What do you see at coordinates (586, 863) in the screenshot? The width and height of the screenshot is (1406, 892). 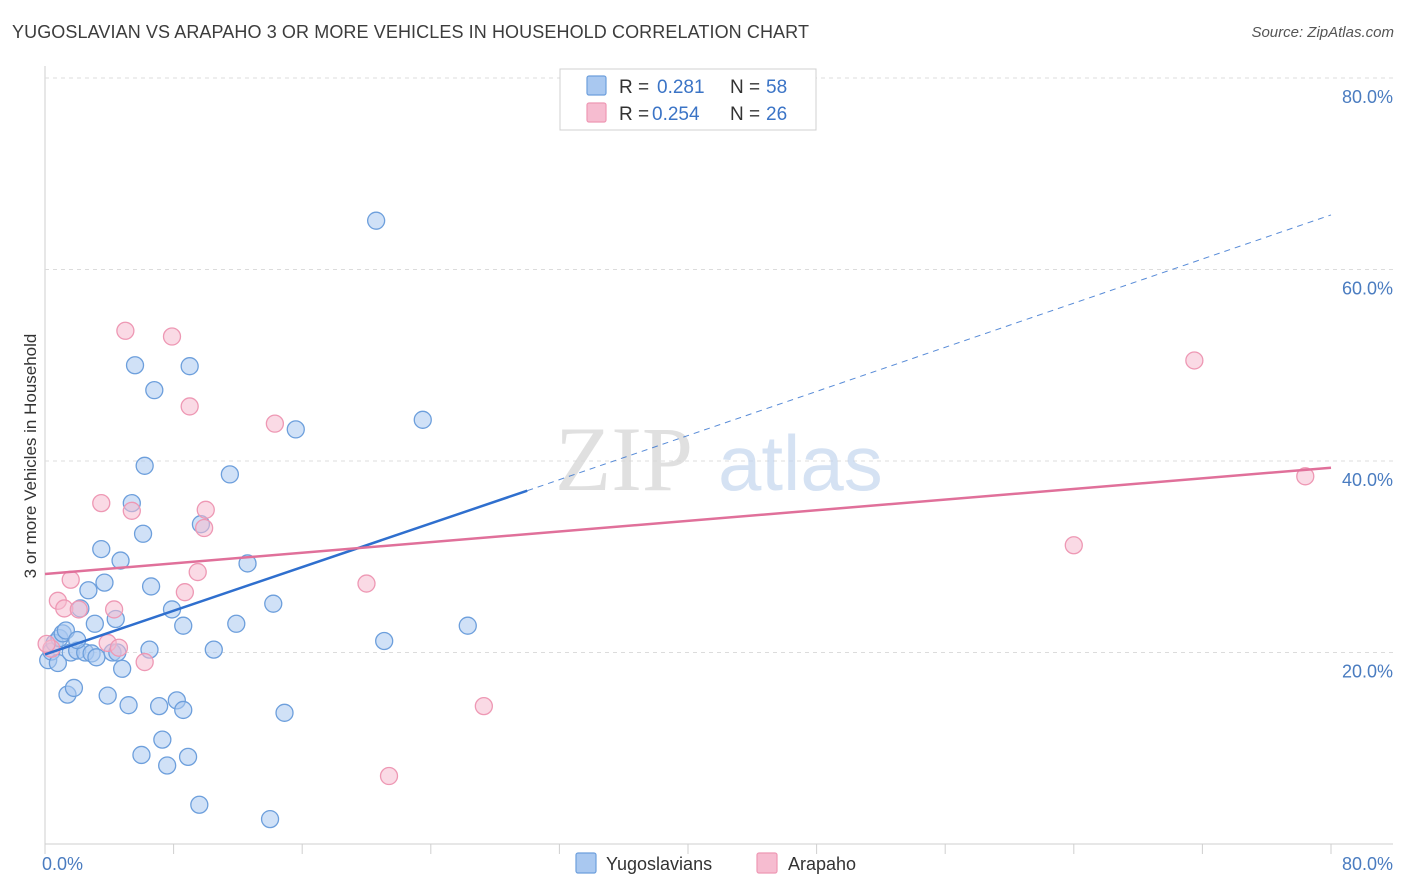 I see `bottom-legend-swatch-yugoslavians` at bounding box center [586, 863].